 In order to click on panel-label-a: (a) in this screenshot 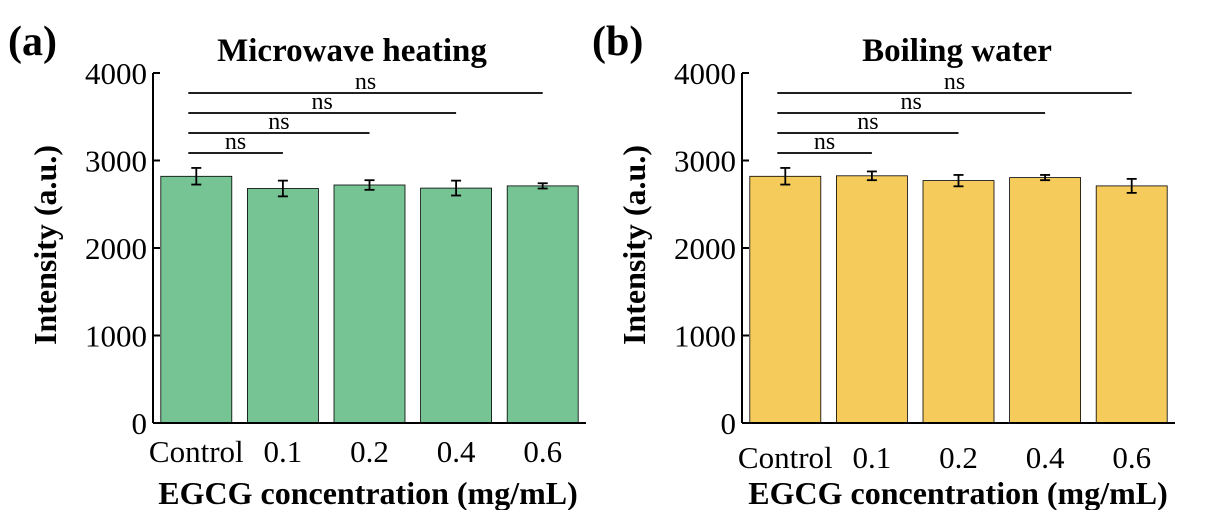, I will do `click(32, 42)`.